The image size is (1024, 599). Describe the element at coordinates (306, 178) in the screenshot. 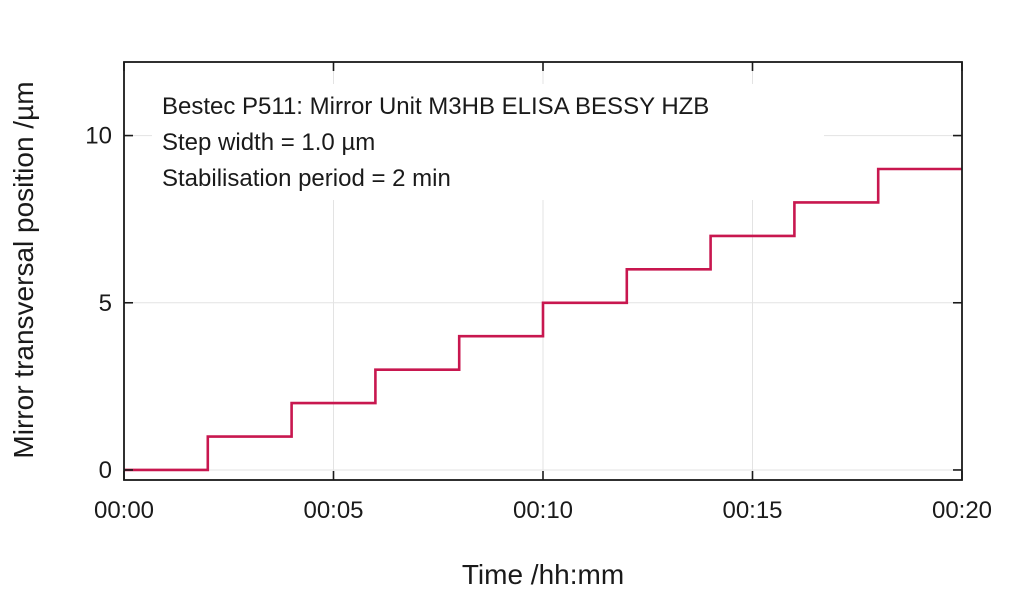

I see `annotation-line: Stabilisation period = 2 min` at that location.